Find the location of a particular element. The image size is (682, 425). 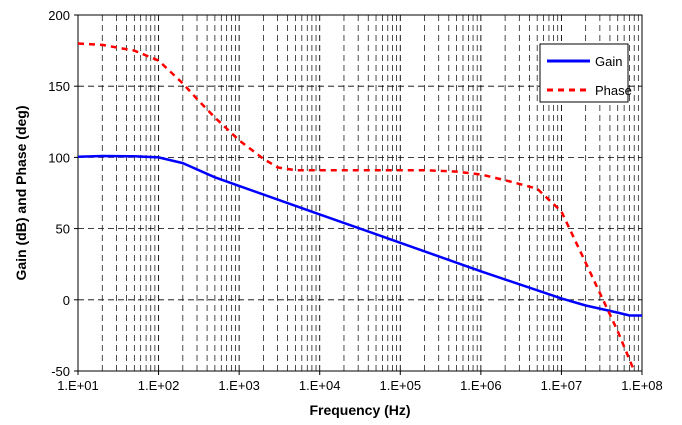

y-tick-label: 150 is located at coordinates (59, 86).